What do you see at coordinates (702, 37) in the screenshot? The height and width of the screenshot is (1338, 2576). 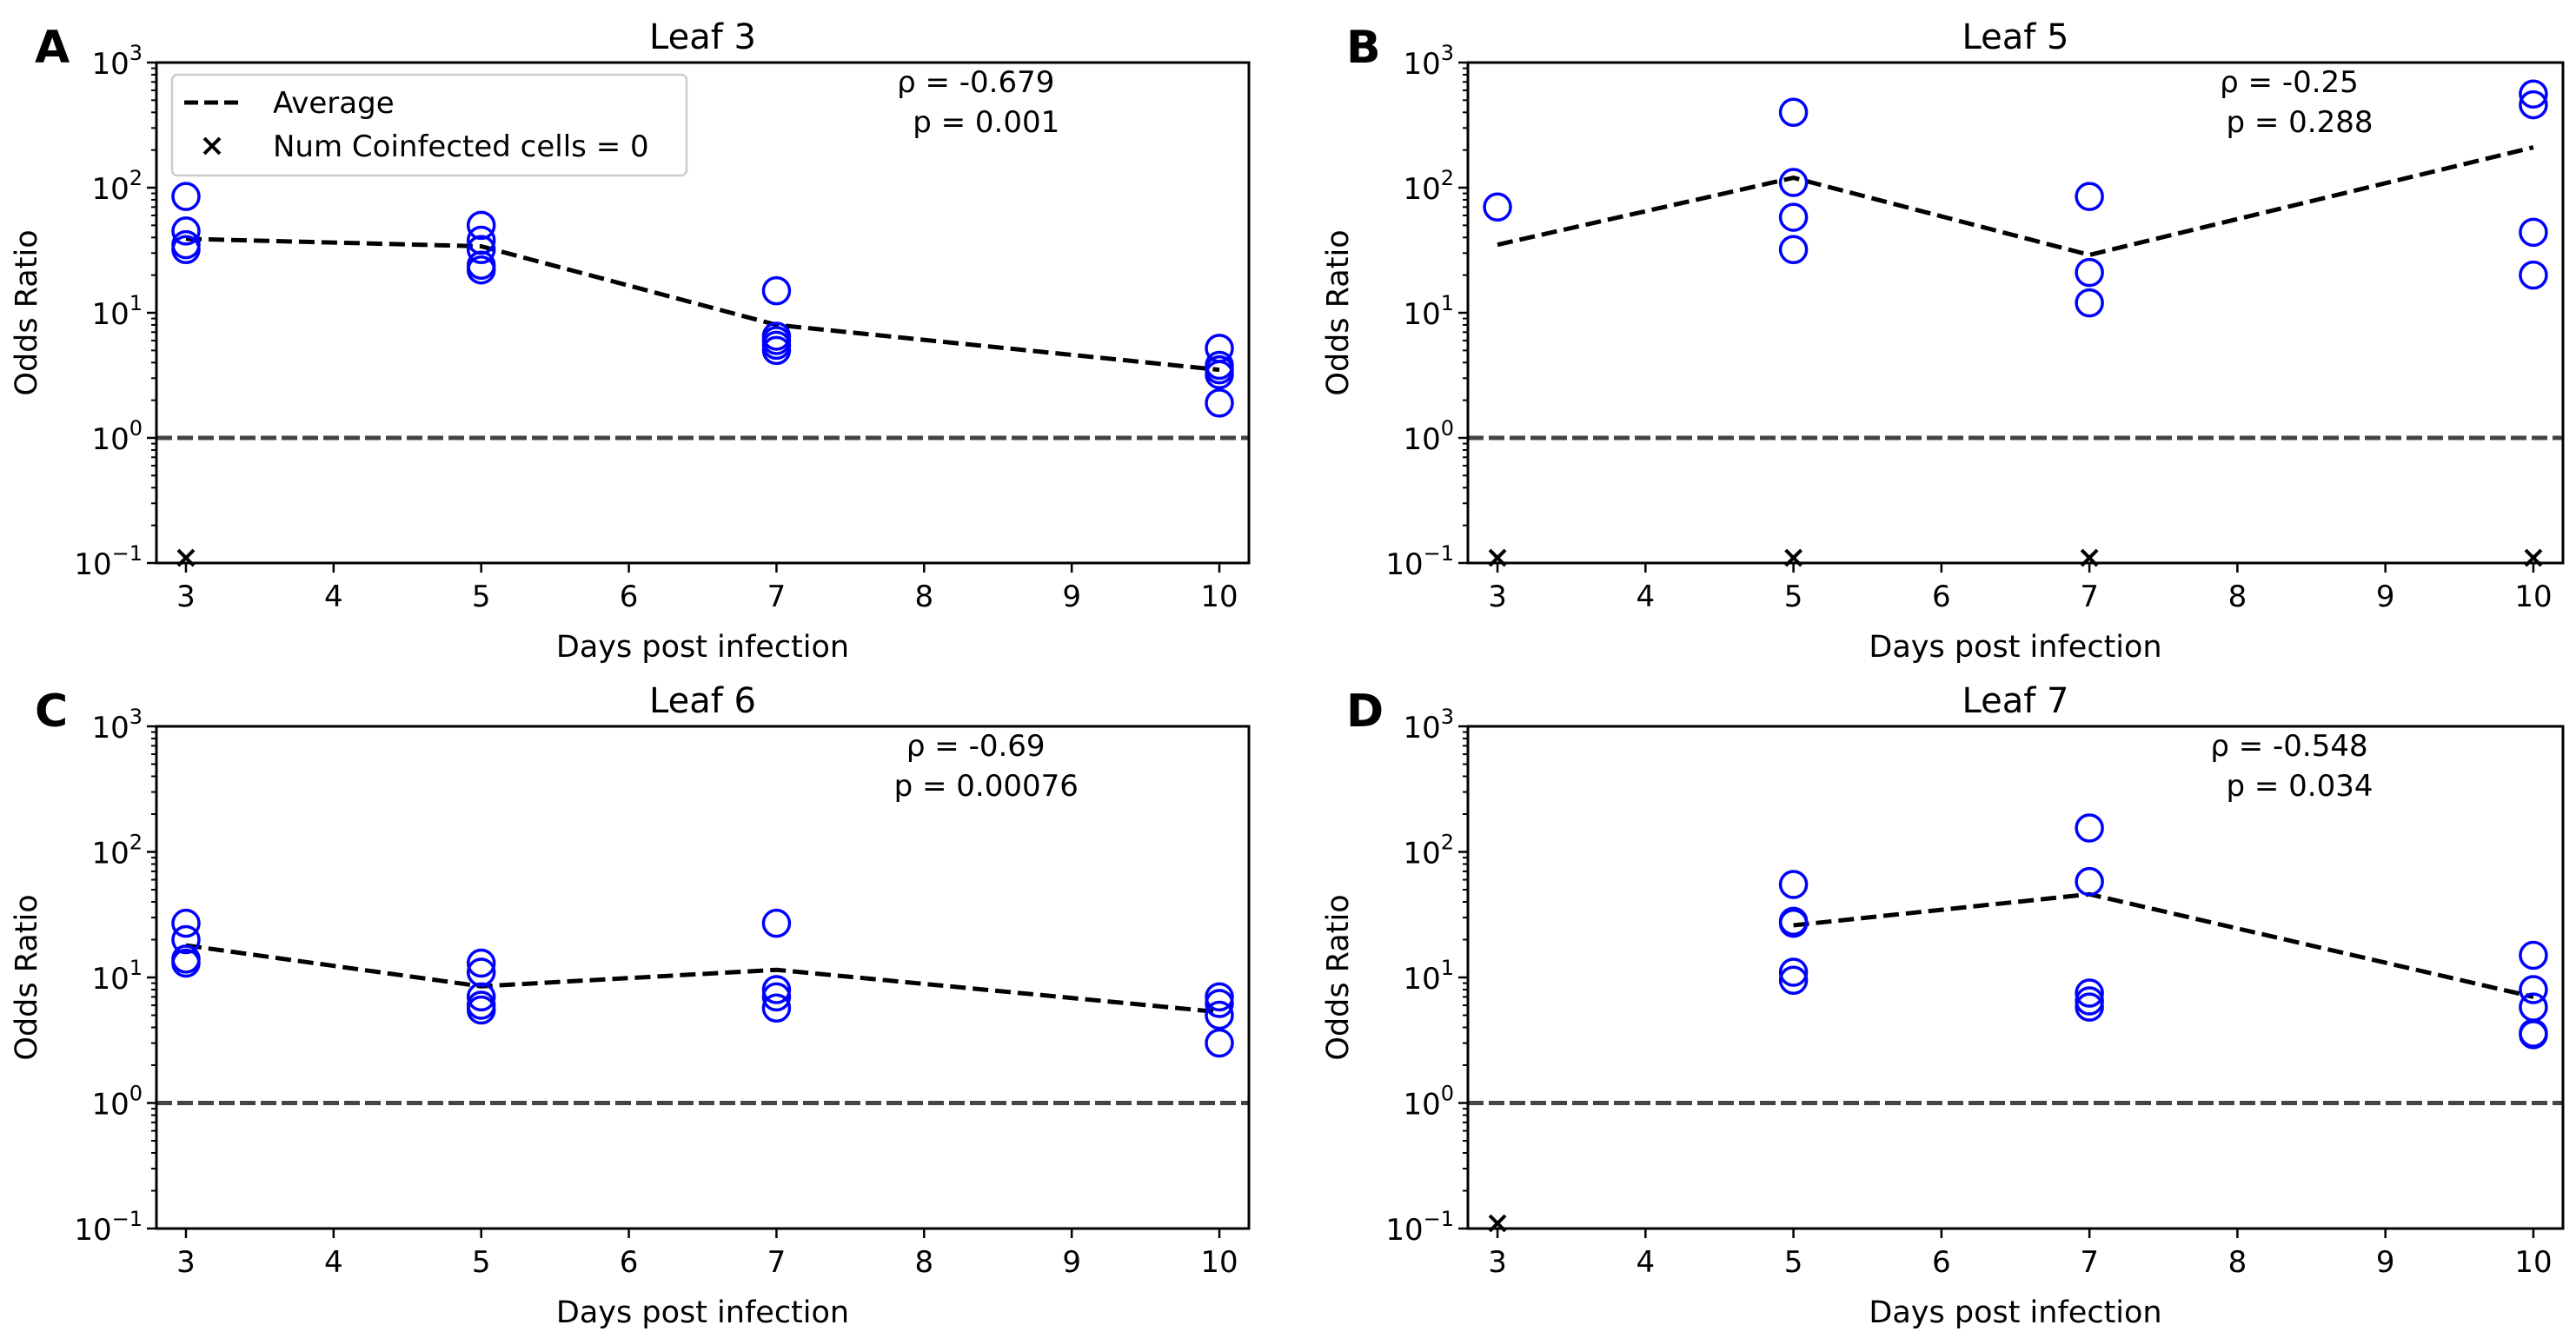 I see `chart-title: Leaf 3` at bounding box center [702, 37].